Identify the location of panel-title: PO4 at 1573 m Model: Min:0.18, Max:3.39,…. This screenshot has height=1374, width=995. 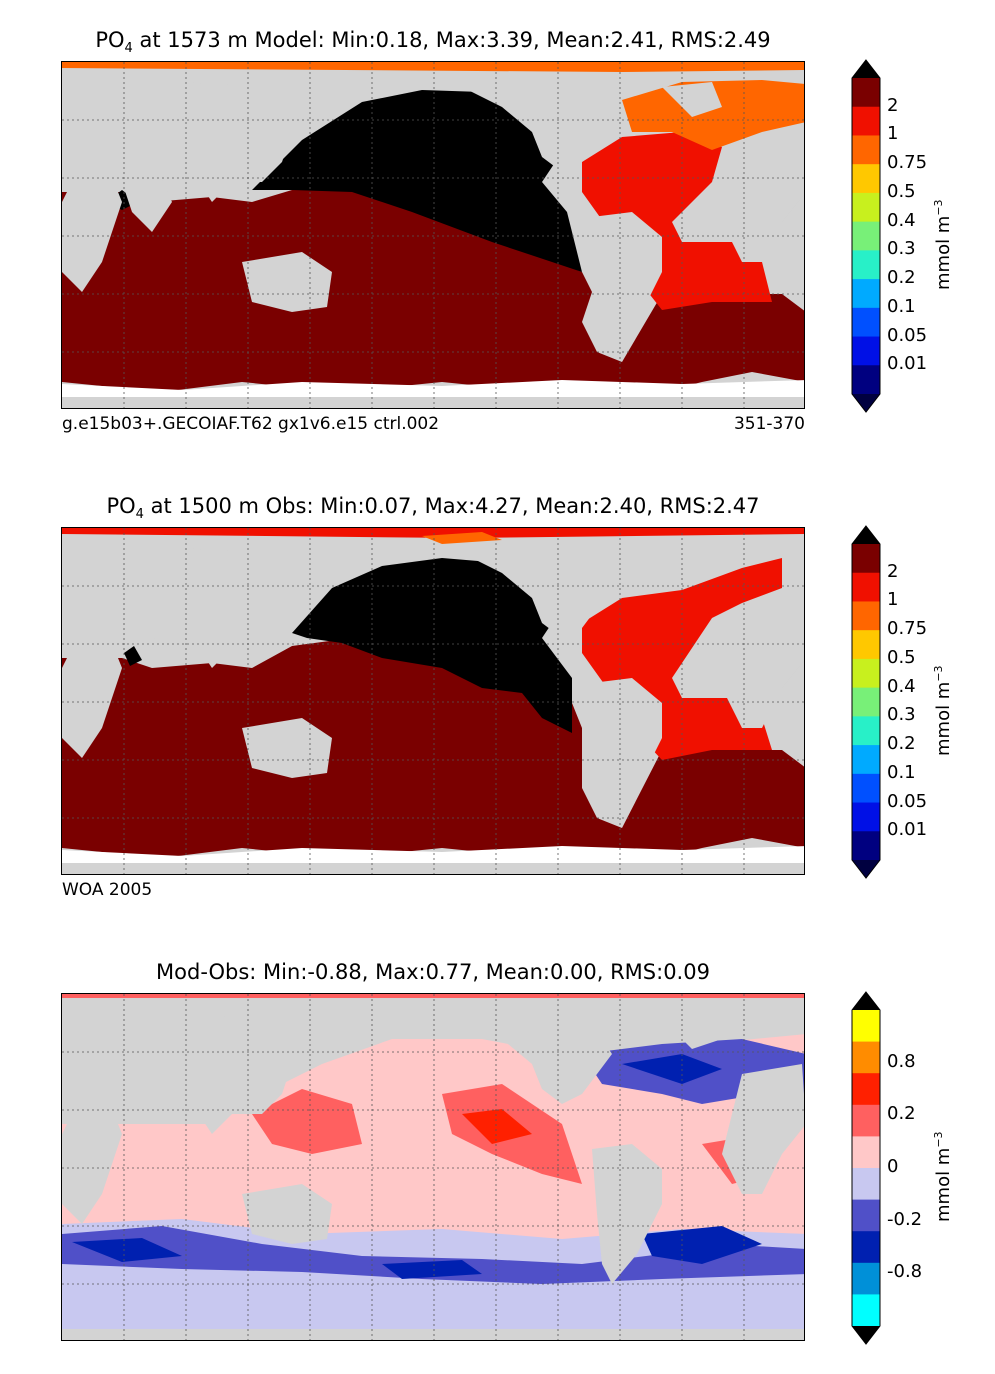
(433, 42).